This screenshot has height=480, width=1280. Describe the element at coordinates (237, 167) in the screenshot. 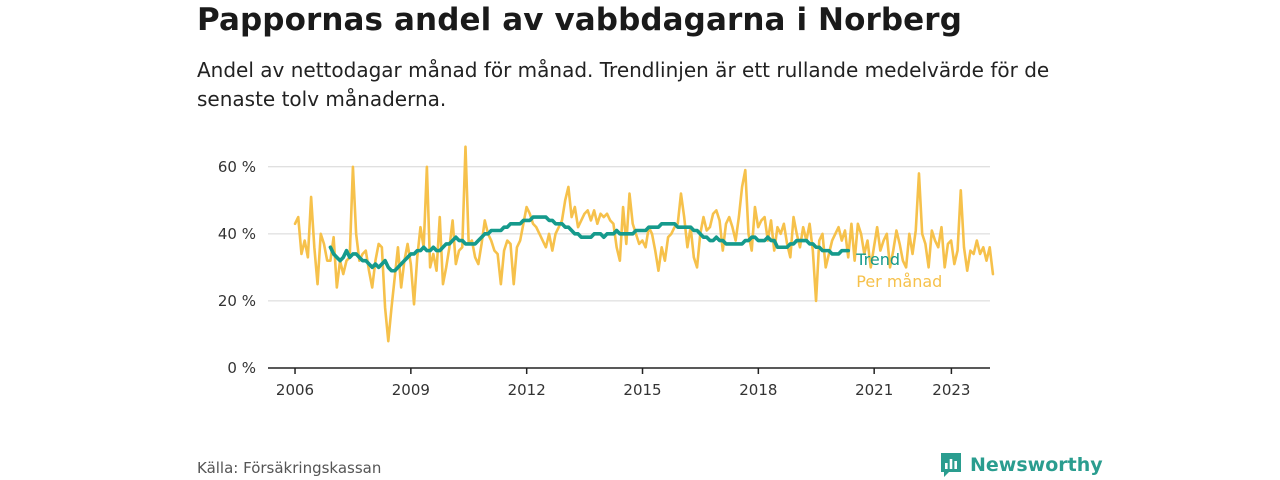

I see `y-tick-label: 60 %` at that location.